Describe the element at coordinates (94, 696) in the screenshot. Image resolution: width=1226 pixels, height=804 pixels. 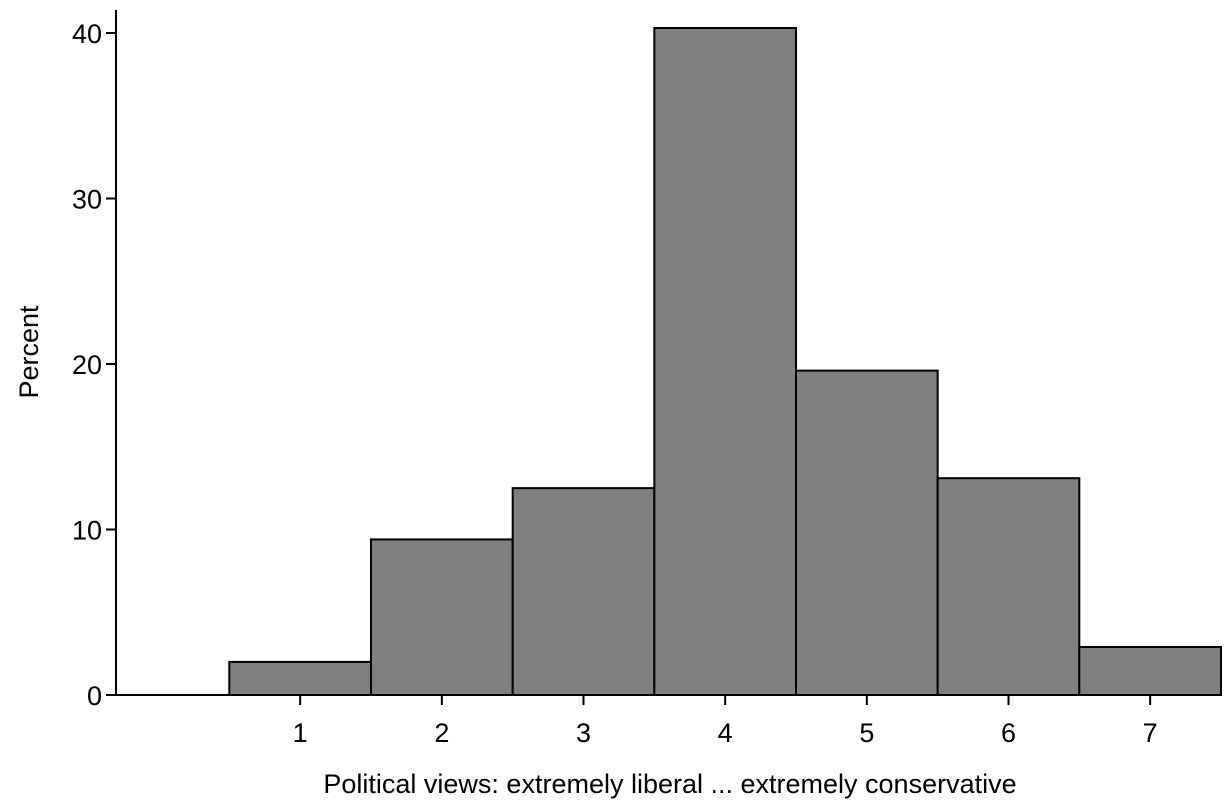
I see `y-tick-label-0: 0` at that location.